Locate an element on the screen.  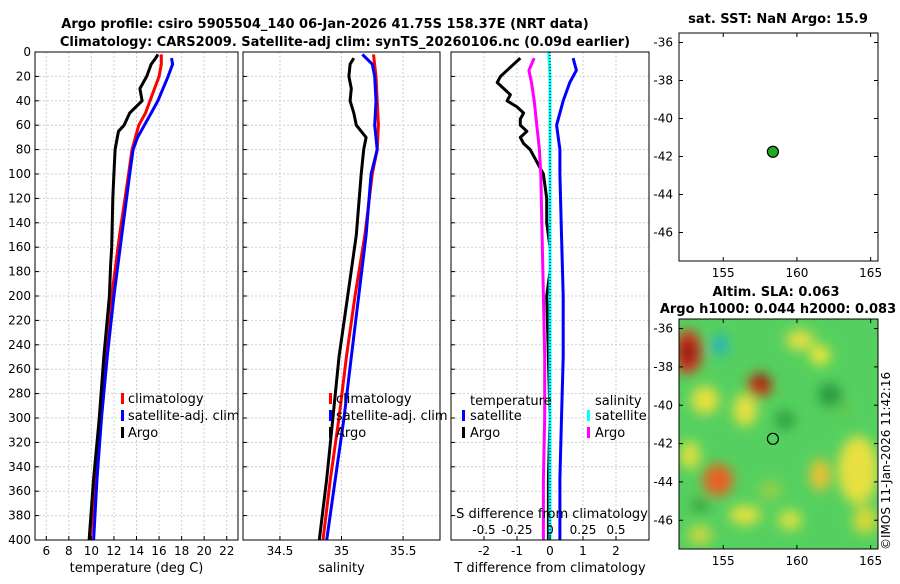
s-tick-label: 0.25 is located at coordinates (583, 530).